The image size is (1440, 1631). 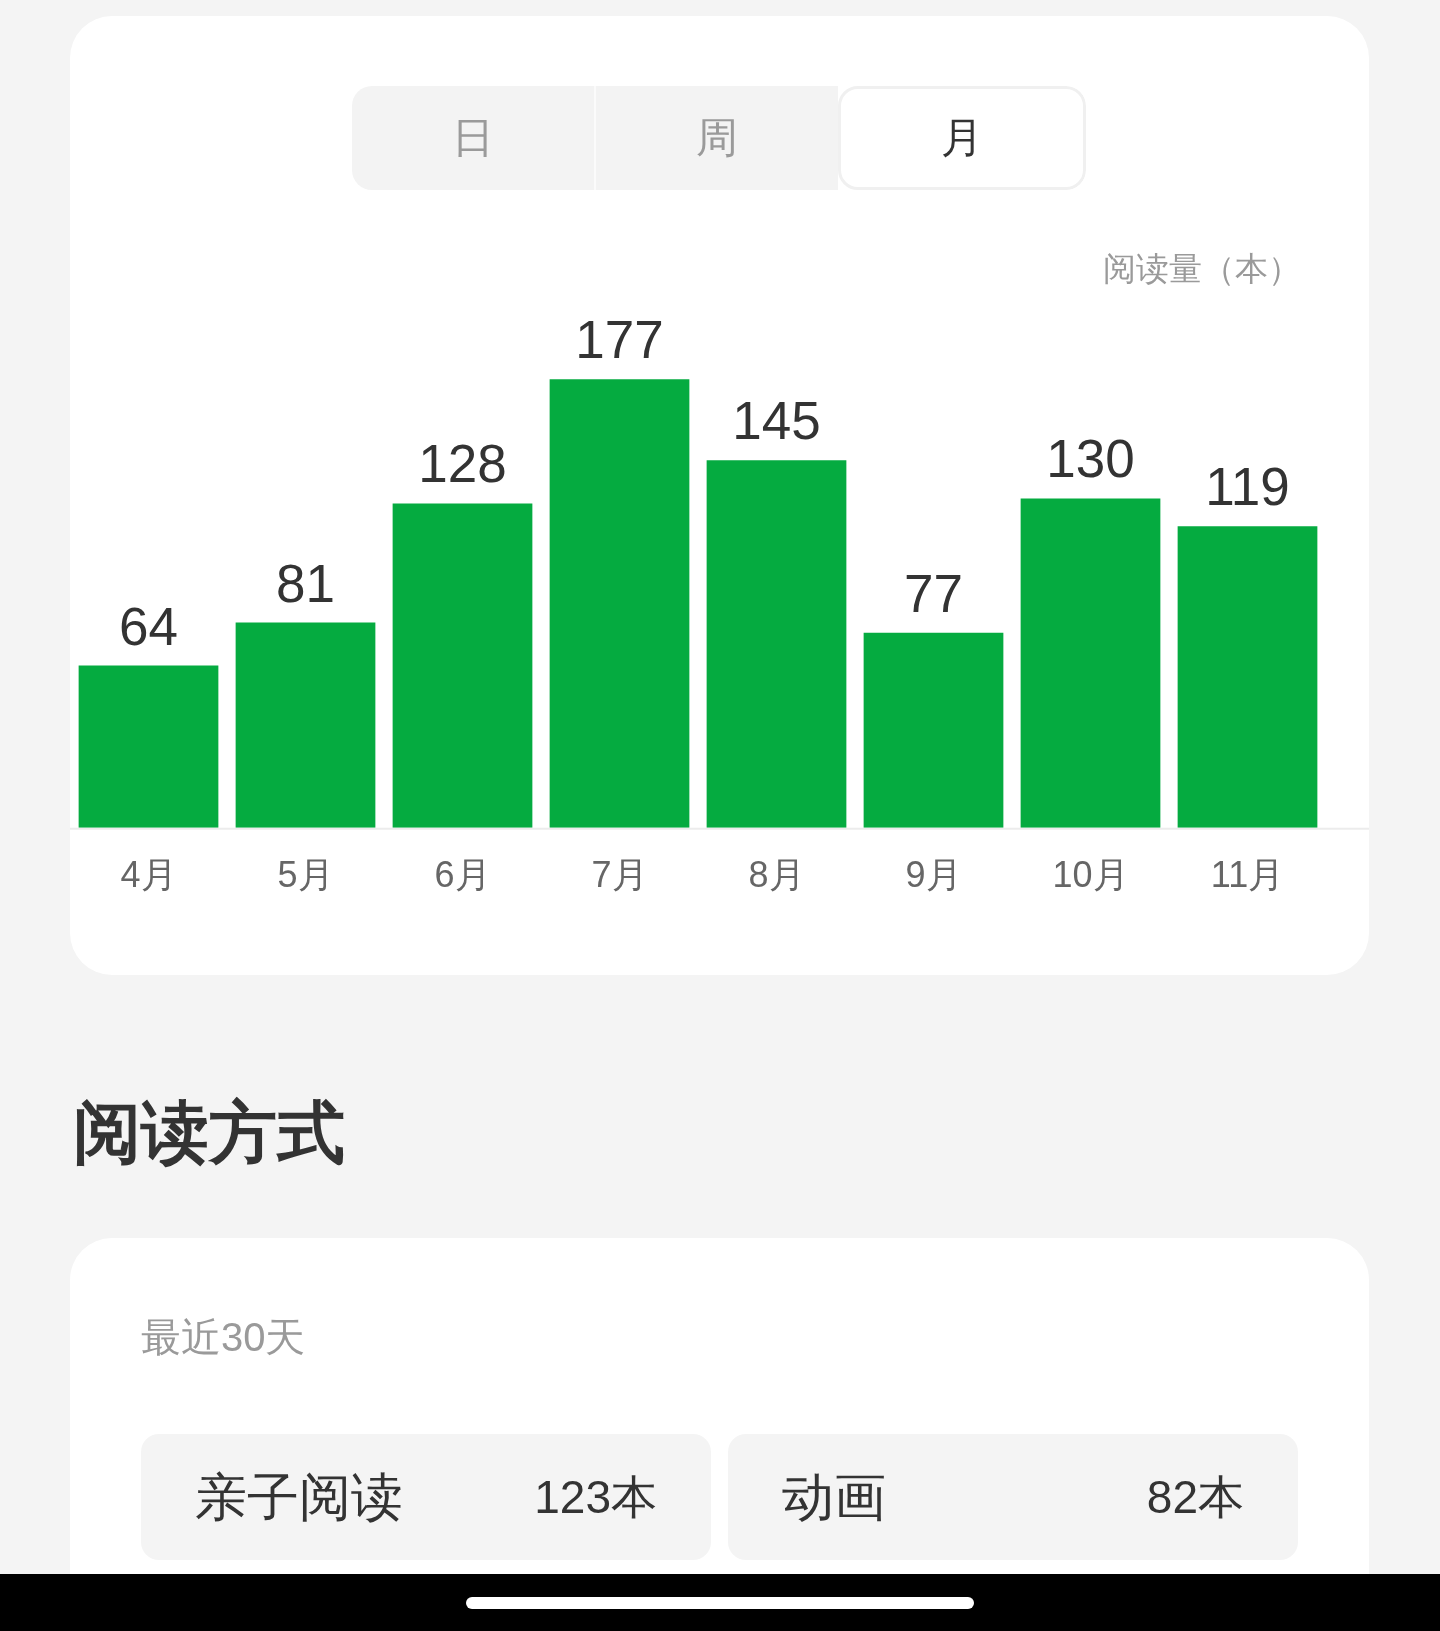 I want to click on x-tick-label: 4月, so click(x=148, y=875).